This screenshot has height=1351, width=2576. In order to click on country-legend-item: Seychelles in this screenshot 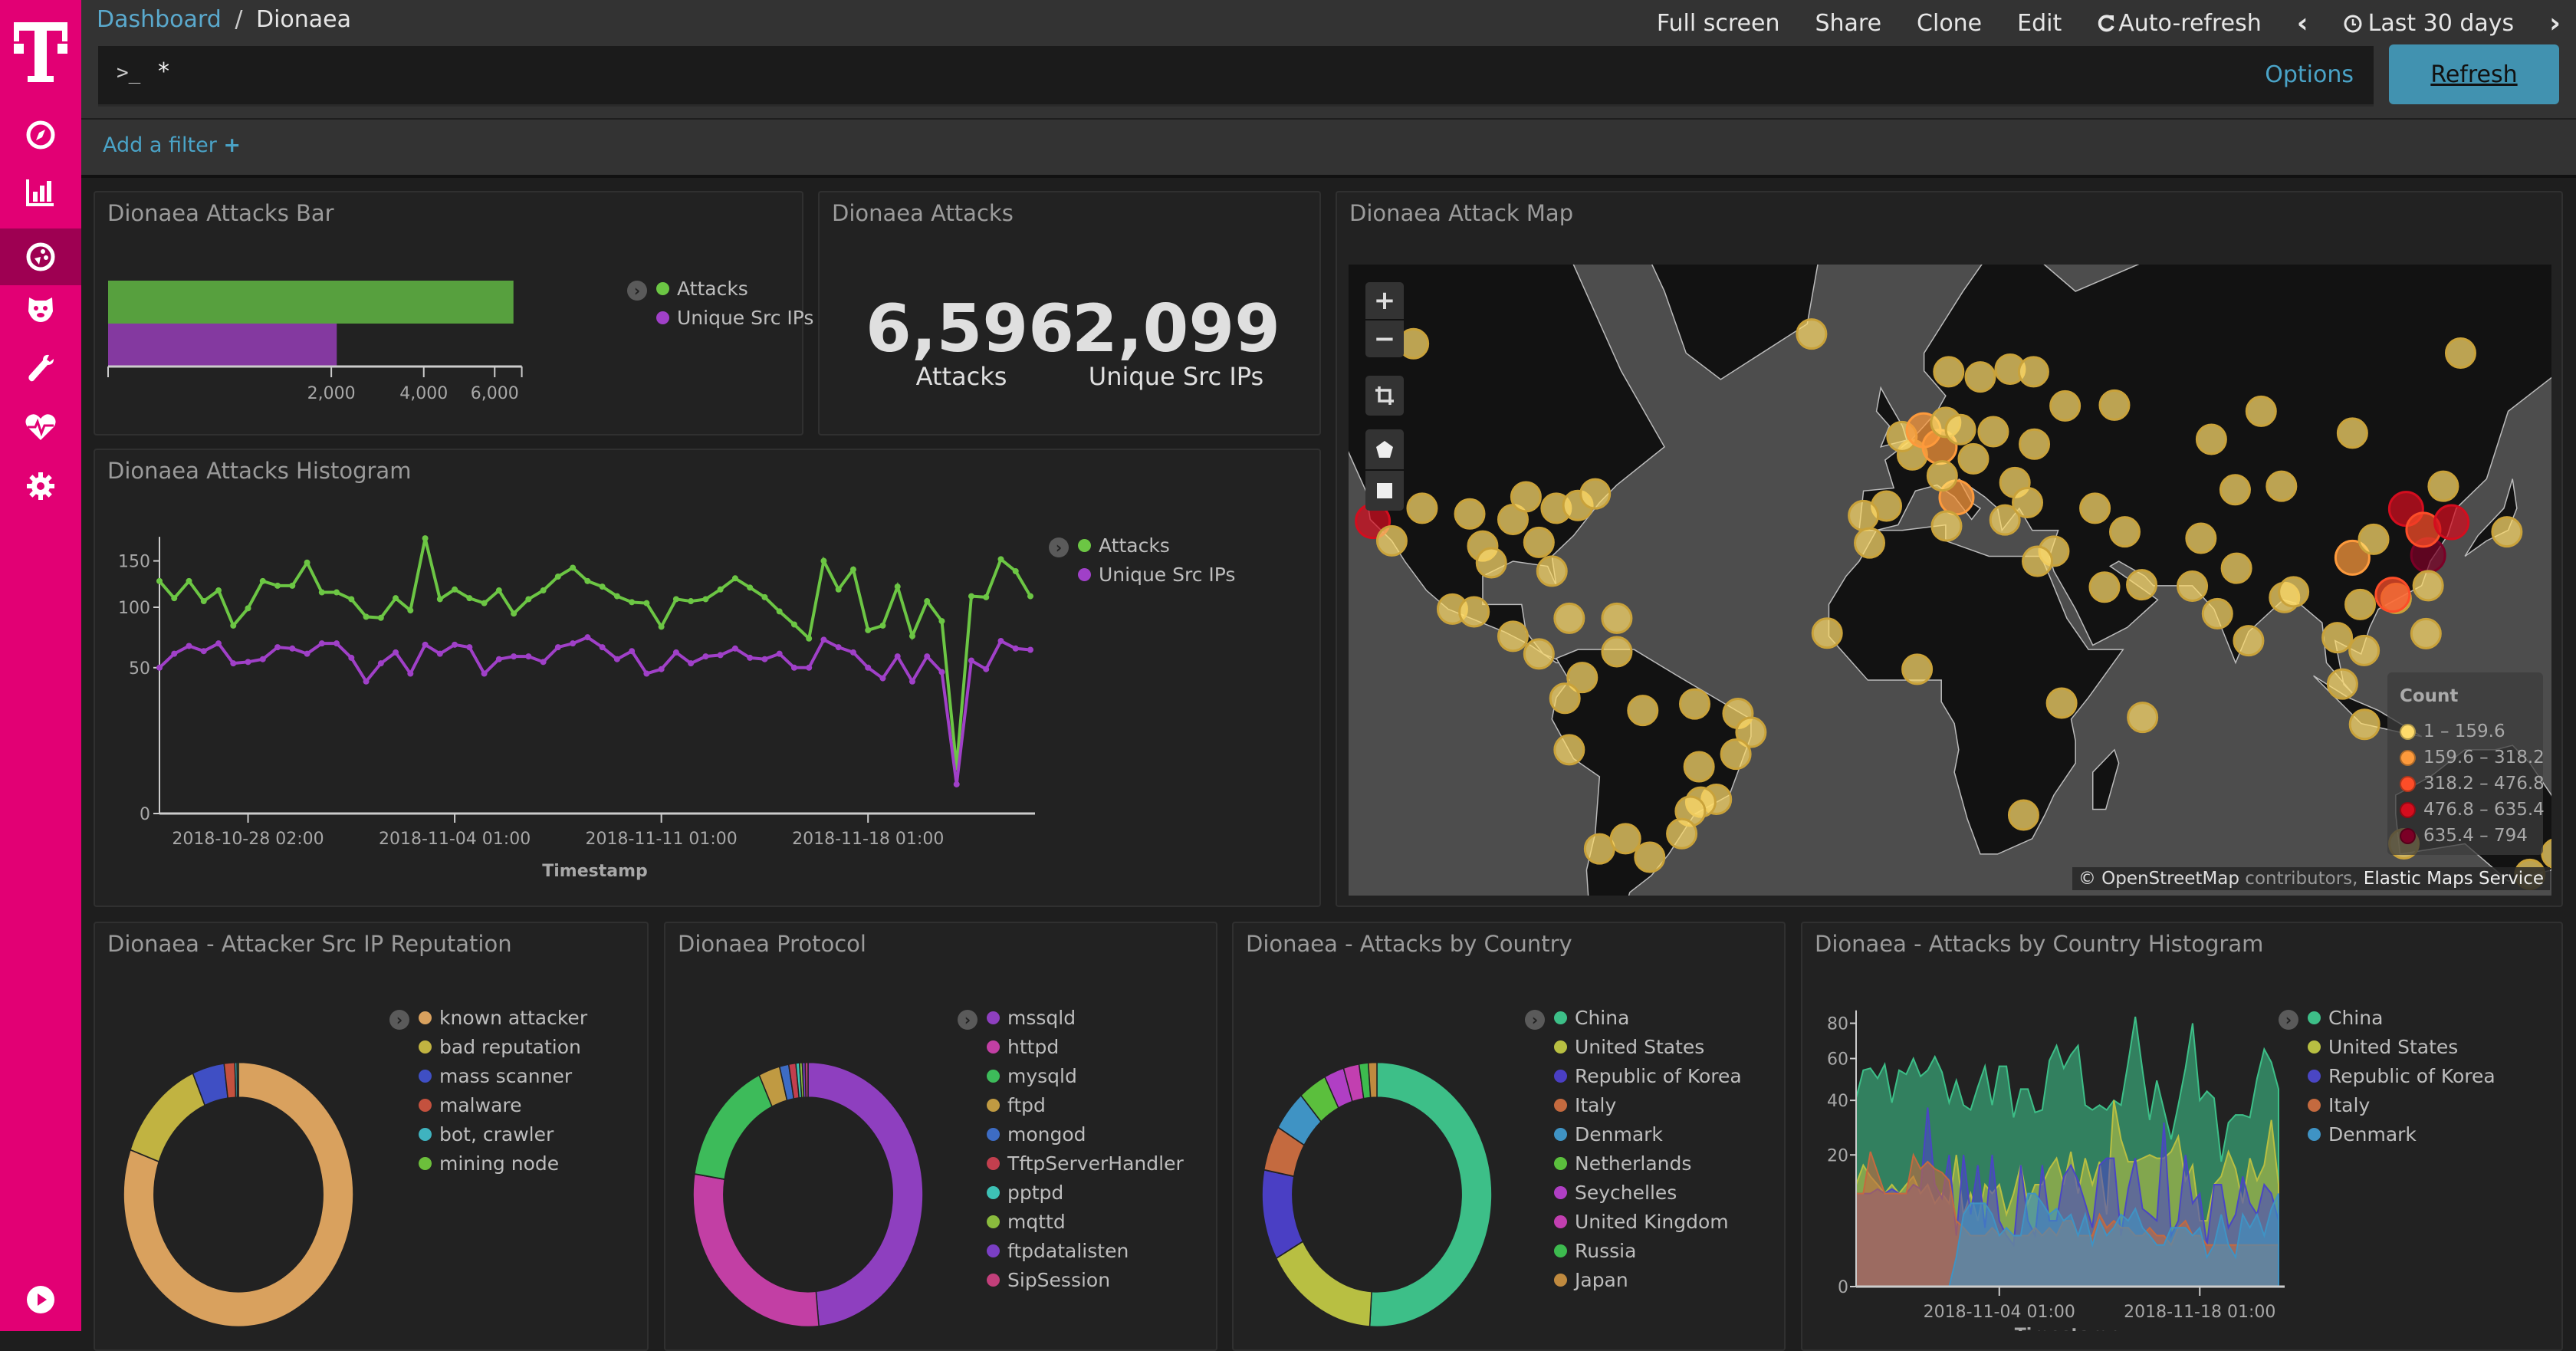, I will do `click(1616, 1193)`.